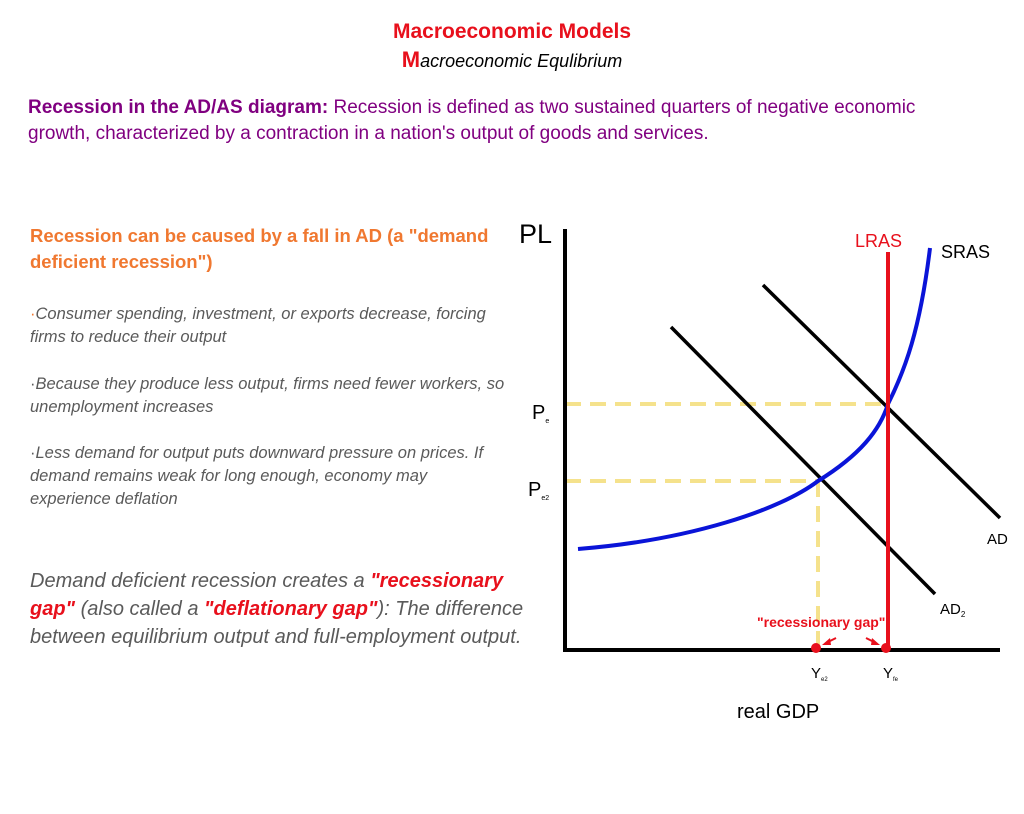 This screenshot has height=814, width=1024. Describe the element at coordinates (950, 609) in the screenshot. I see `ad2-label-main: AD` at that location.